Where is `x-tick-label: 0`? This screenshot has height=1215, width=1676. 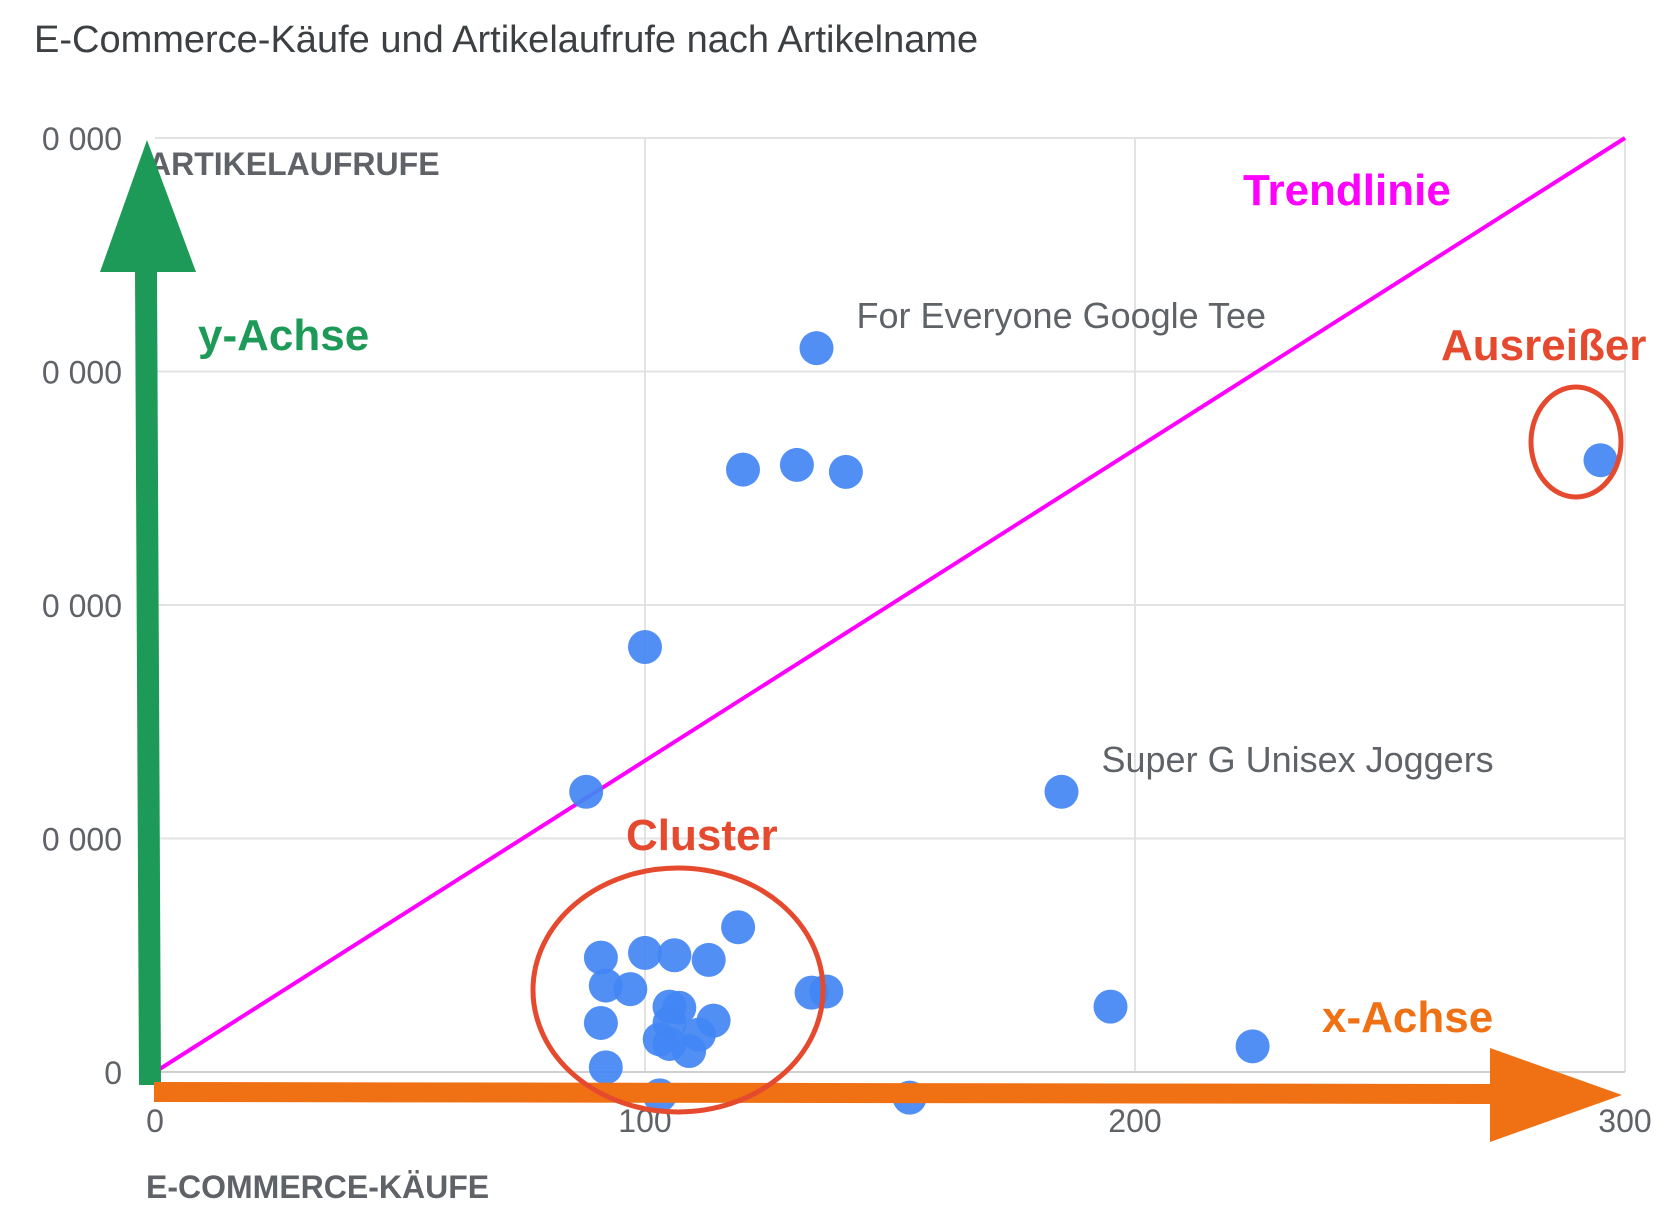 x-tick-label: 0 is located at coordinates (155, 1121).